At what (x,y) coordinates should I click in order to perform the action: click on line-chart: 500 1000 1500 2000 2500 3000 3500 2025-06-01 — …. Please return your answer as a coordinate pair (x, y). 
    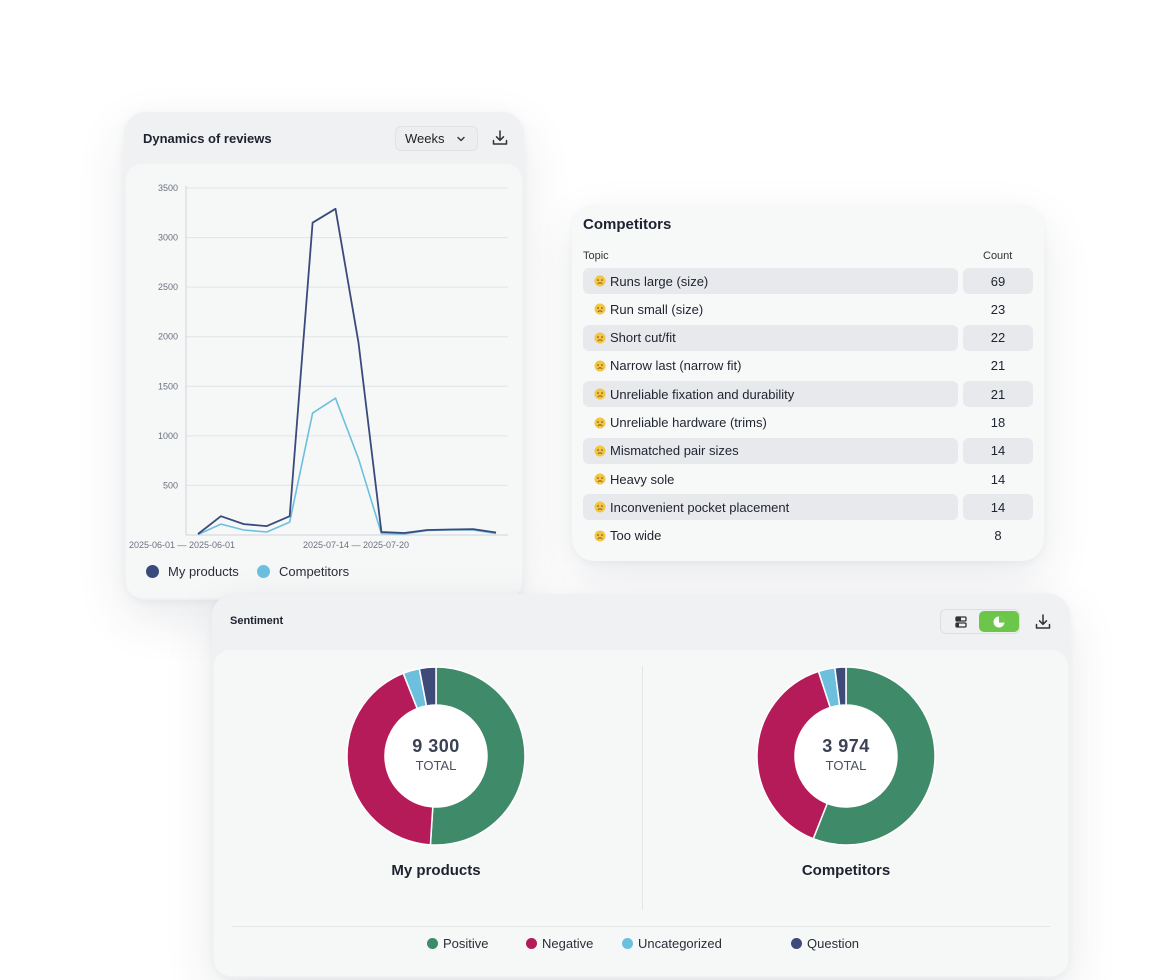
    Looking at the image, I should click on (318, 366).